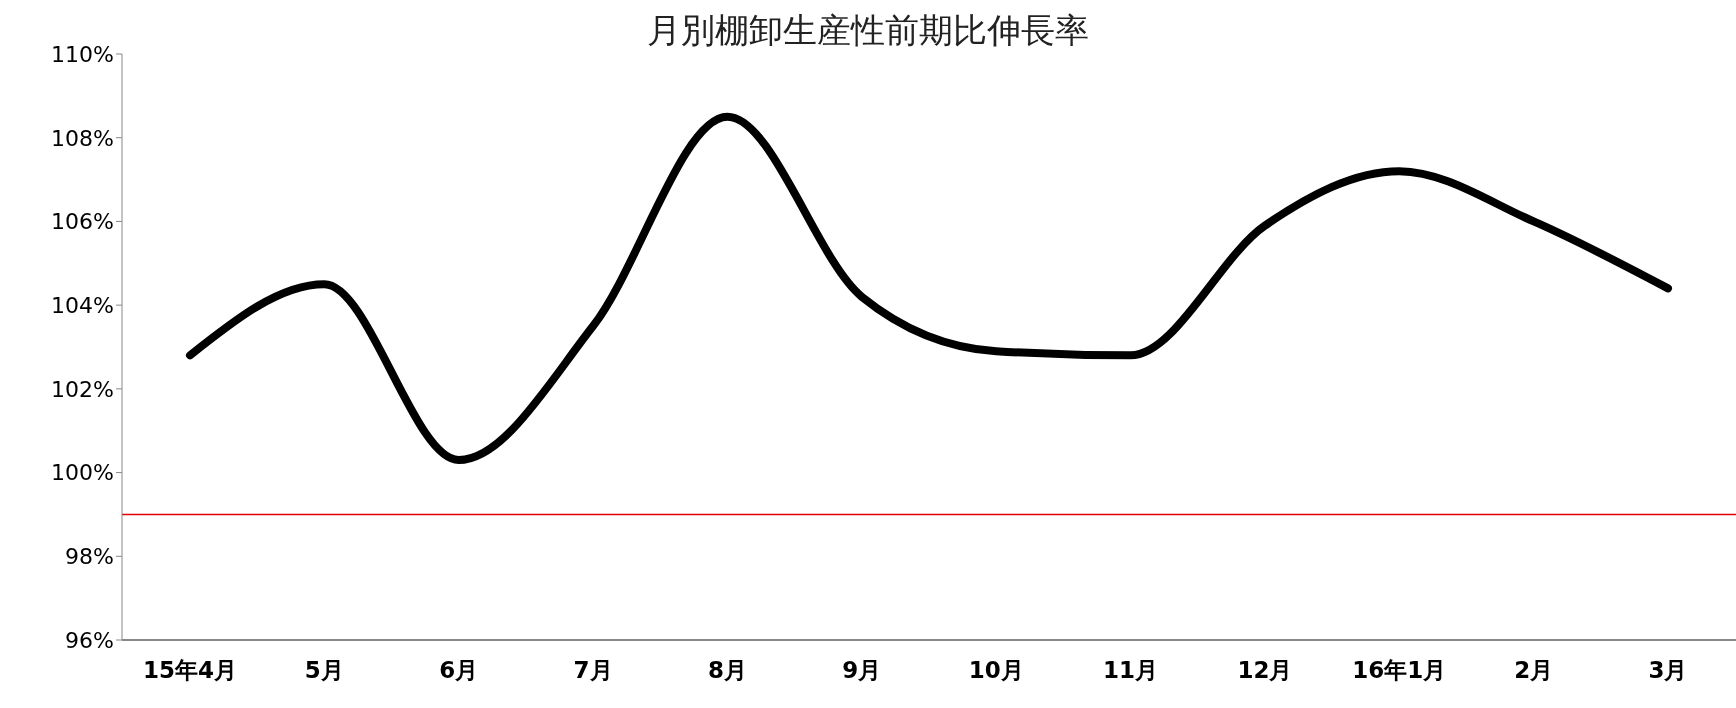  I want to click on x-tick-label: 15年4月, so click(190, 670).